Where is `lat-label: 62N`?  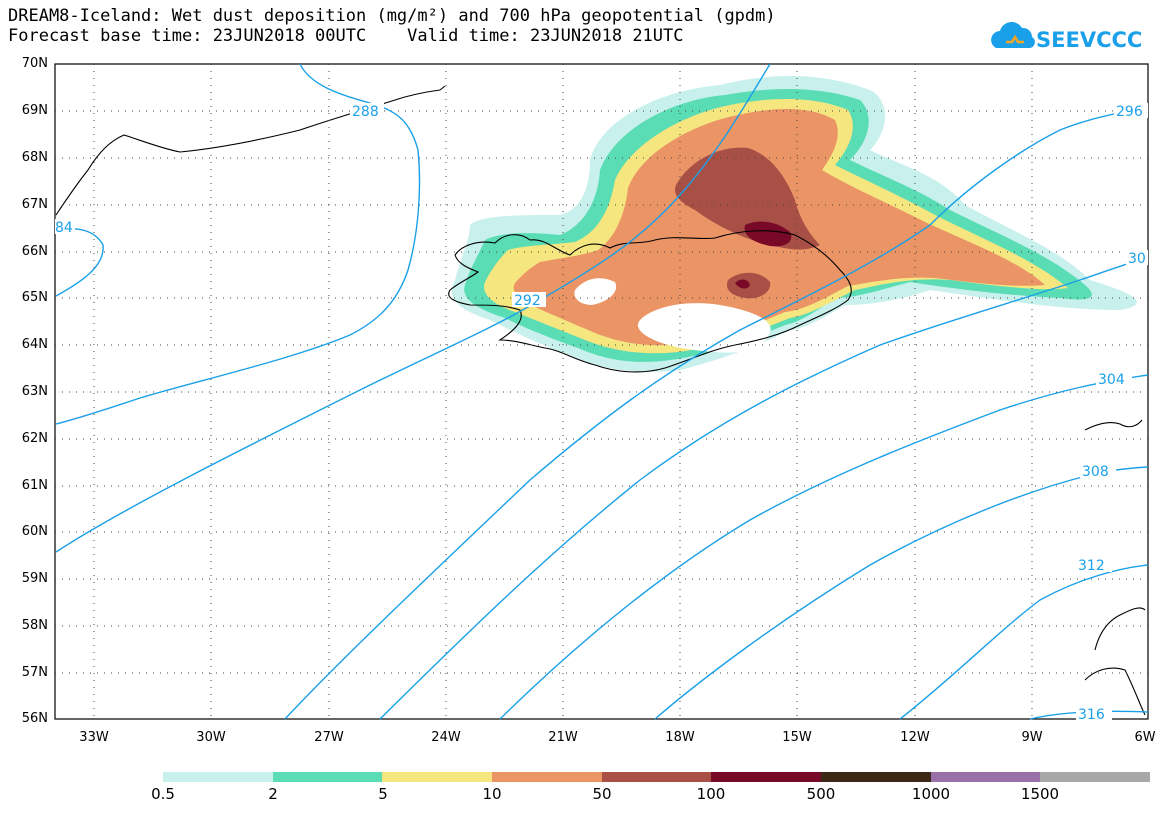
lat-label: 62N is located at coordinates (34, 438).